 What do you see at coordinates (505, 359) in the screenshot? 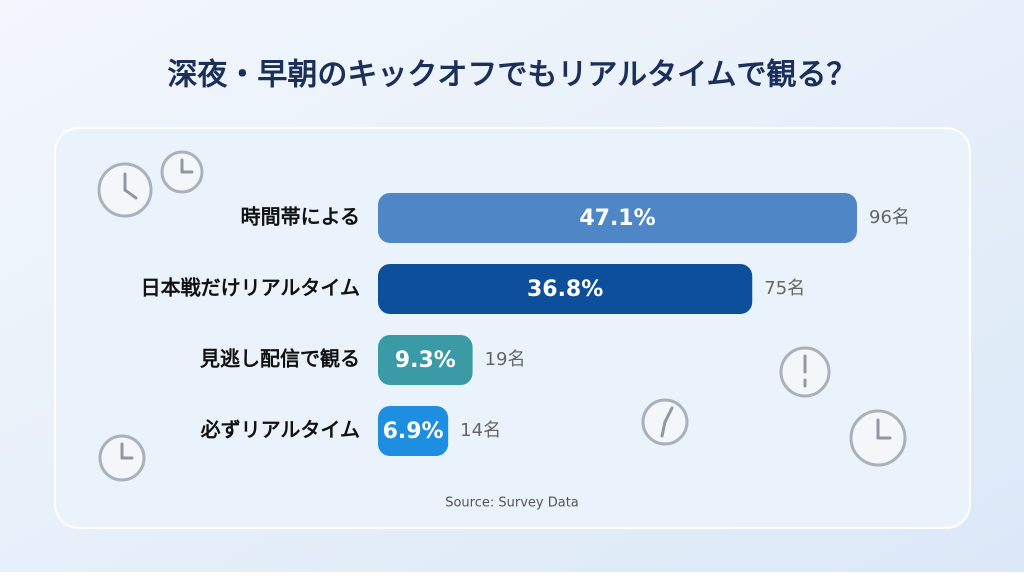
I see `count-label: 19名` at bounding box center [505, 359].